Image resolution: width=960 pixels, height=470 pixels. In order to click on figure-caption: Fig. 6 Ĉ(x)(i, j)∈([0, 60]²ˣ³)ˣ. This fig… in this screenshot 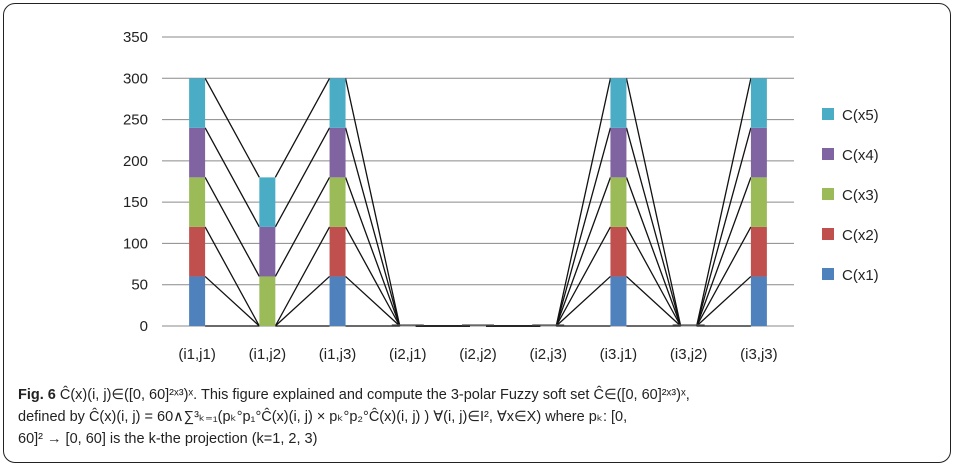, I will do `click(484, 417)`.